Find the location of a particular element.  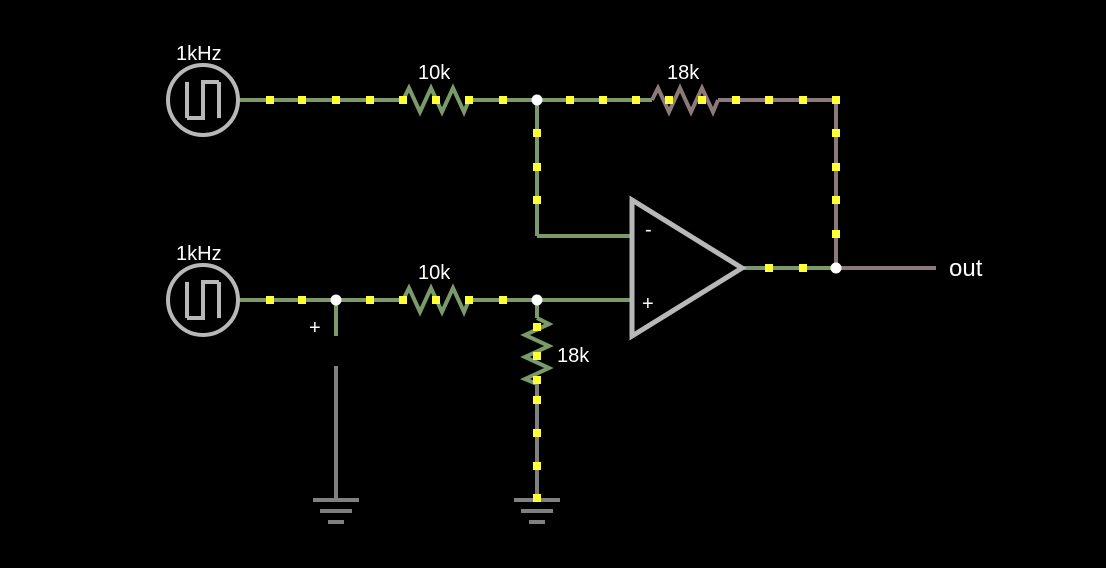

resistor-bottom-input-label: 10k is located at coordinates (434, 273).